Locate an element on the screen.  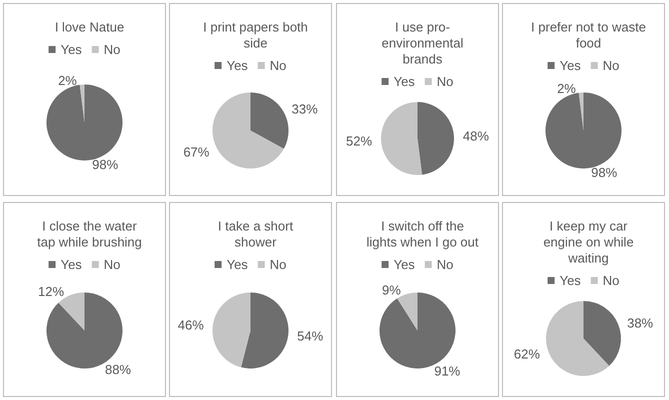
data-label: 91% is located at coordinates (447, 370).